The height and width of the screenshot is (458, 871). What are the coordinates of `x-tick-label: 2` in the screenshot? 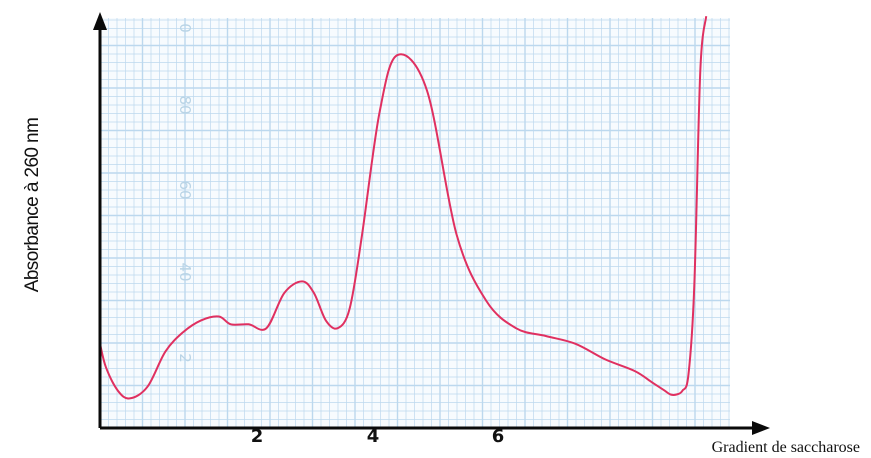 It's located at (257, 436).